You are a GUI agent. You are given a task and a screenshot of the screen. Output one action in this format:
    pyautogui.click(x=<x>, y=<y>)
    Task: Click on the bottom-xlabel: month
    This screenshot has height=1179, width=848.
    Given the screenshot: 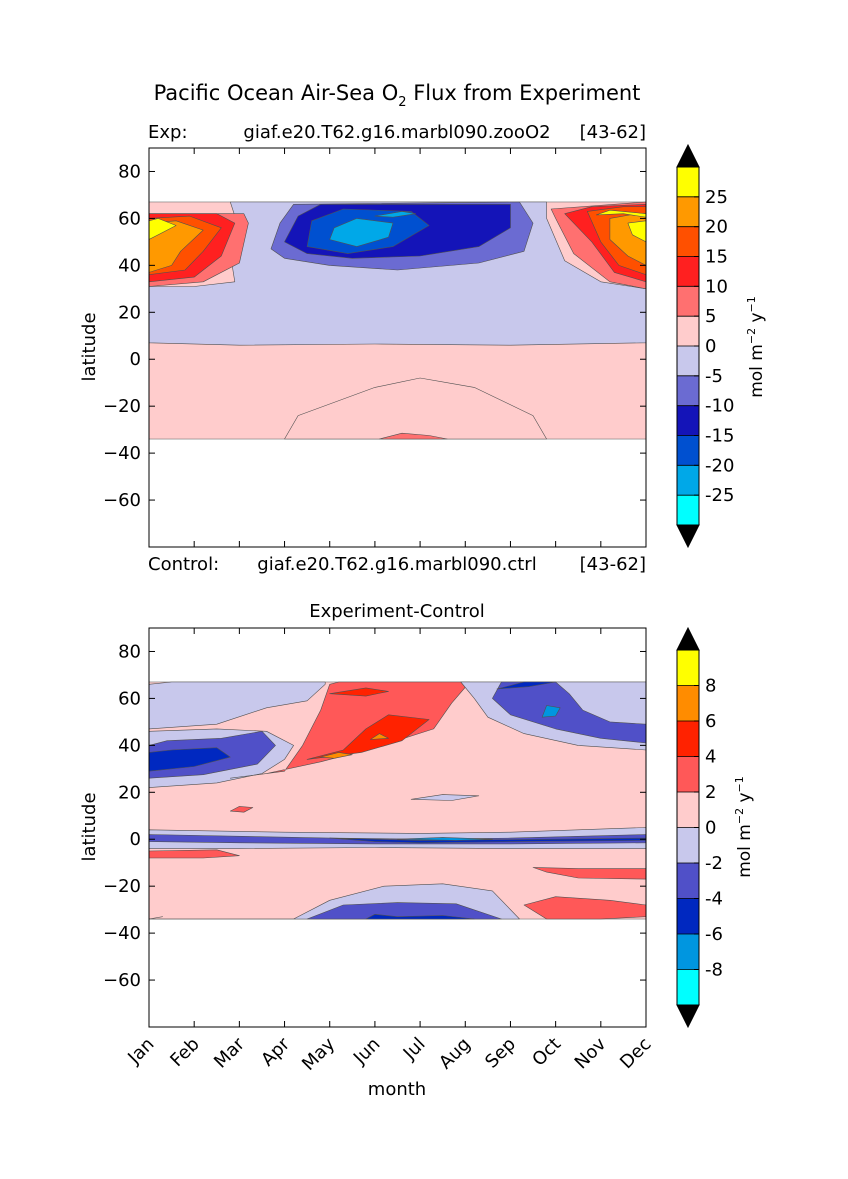 What is the action you would take?
    pyautogui.click(x=397, y=1089)
    